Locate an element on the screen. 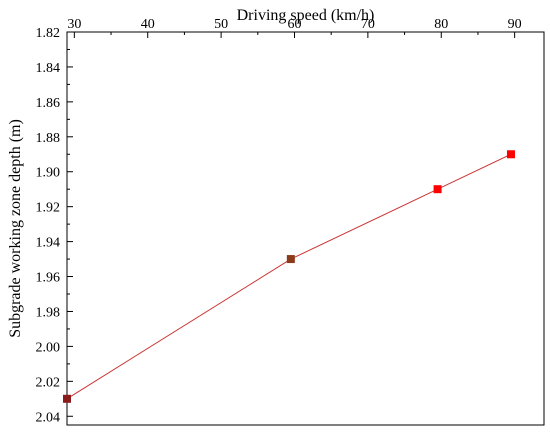  y-tick-label: 1.96 is located at coordinates (48, 278).